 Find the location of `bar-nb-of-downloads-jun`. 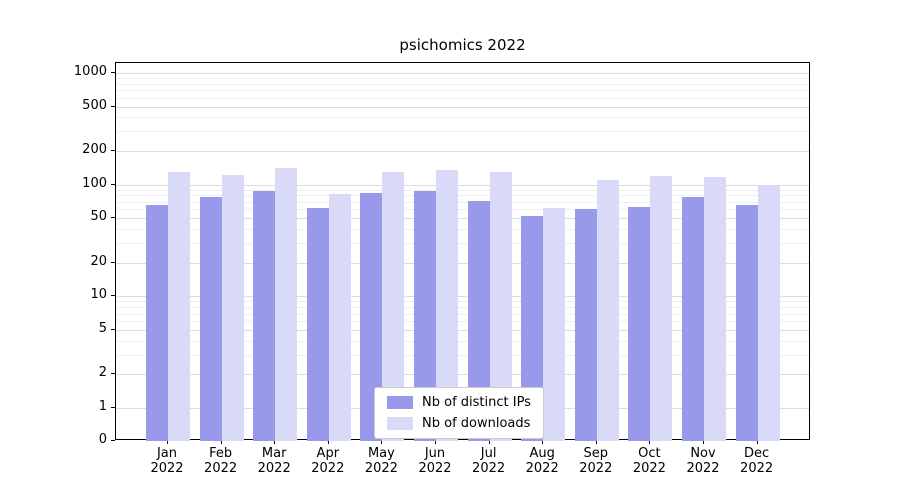

bar-nb-of-downloads-jun is located at coordinates (447, 305).